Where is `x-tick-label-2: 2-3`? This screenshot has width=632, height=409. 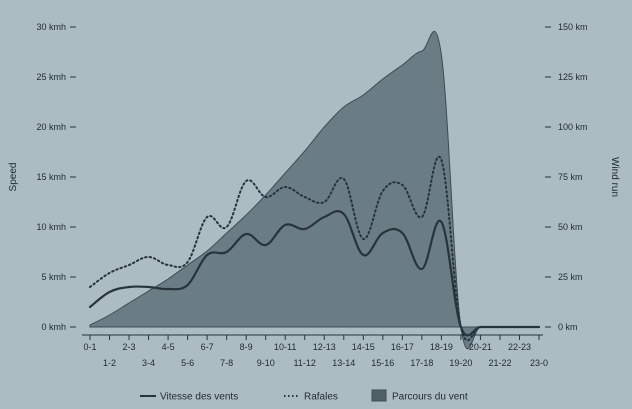
x-tick-label-2: 2-3 is located at coordinates (129, 347).